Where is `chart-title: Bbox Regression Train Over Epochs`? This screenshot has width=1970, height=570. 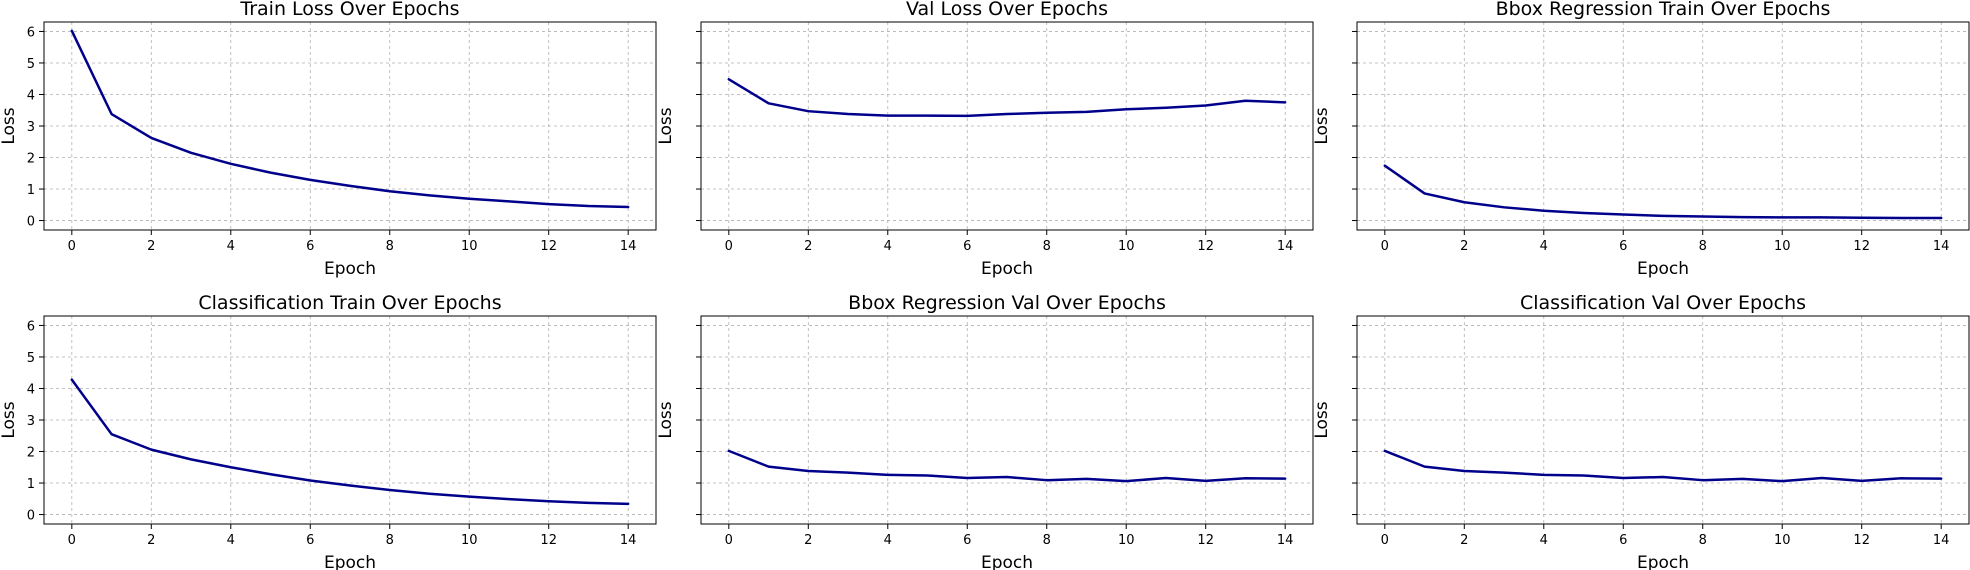 chart-title: Bbox Regression Train Over Epochs is located at coordinates (1663, 10).